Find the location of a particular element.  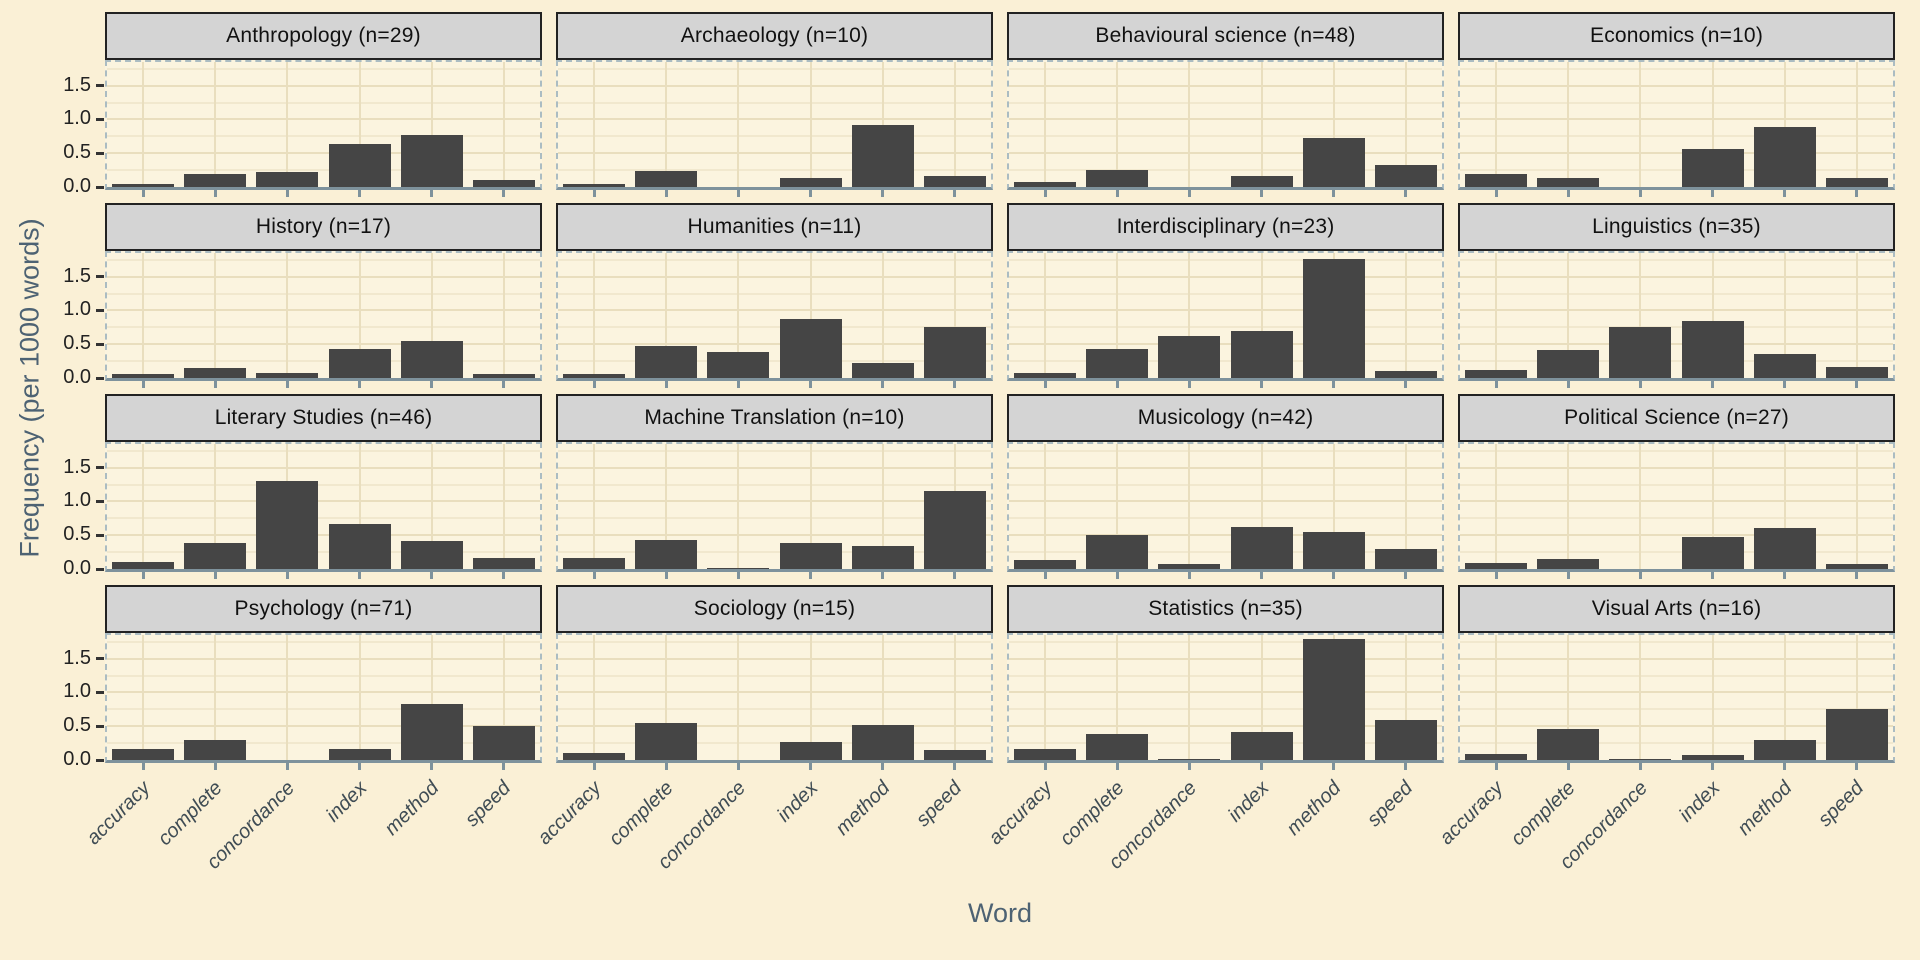

facet-strip: Linguistics (n=35) is located at coordinates (1676, 227).